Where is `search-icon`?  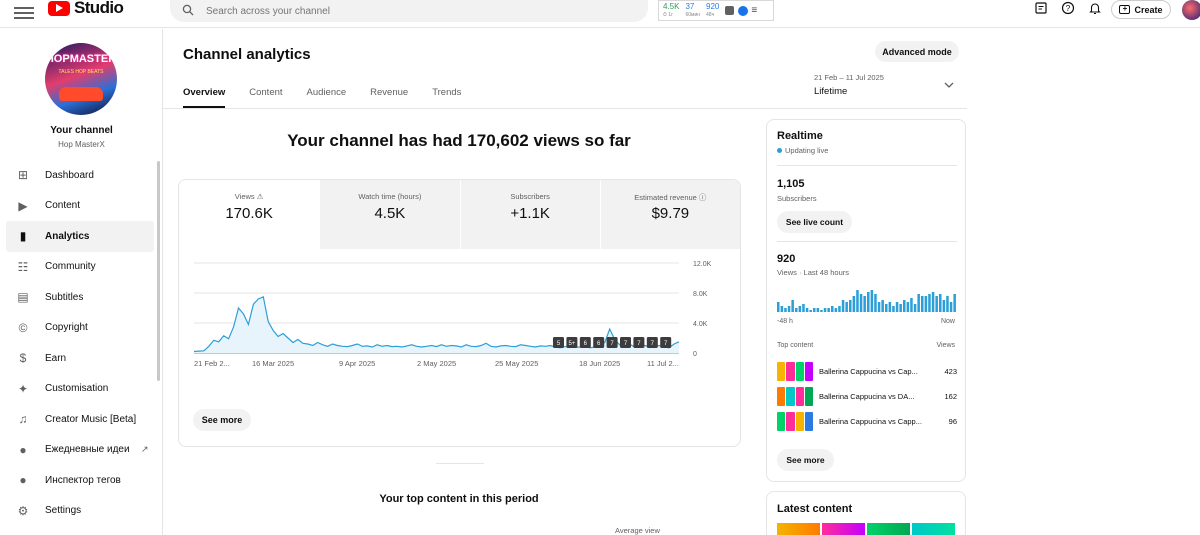 search-icon is located at coordinates (190, 11).